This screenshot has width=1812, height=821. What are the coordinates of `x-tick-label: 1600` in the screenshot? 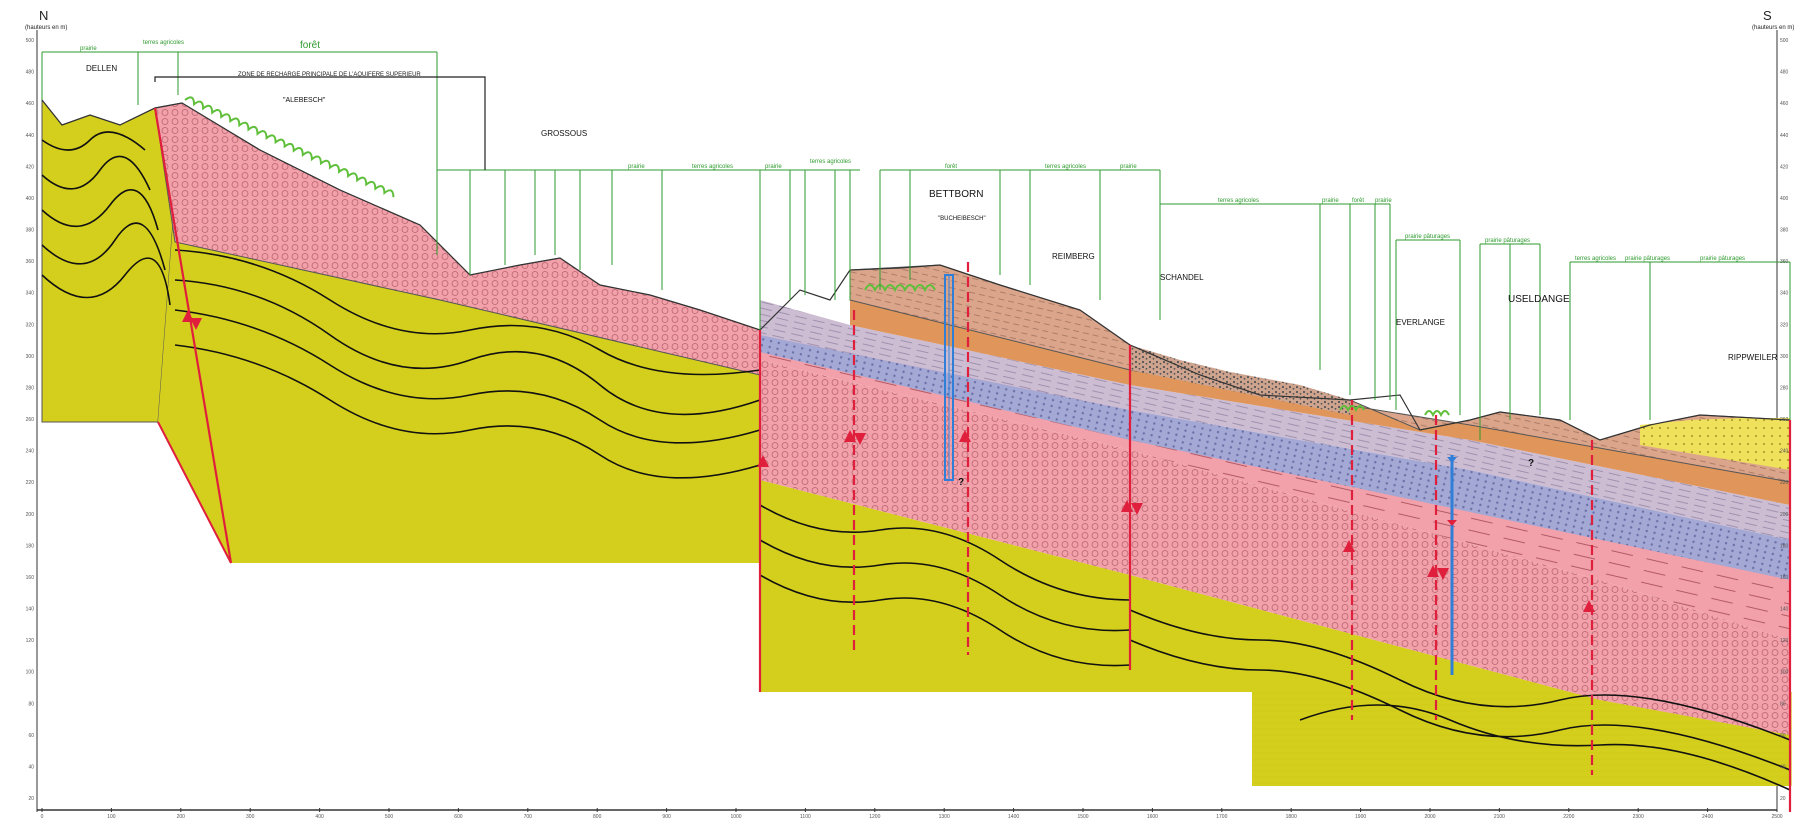 It's located at (1152, 817).